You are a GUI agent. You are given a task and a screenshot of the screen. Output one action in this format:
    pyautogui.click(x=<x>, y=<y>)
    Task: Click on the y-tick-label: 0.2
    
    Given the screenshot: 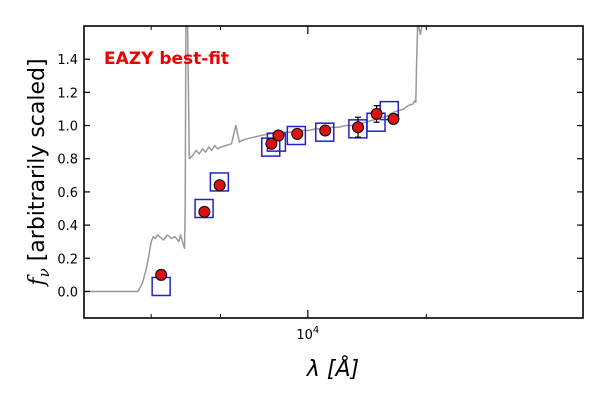 What is the action you would take?
    pyautogui.click(x=67, y=259)
    